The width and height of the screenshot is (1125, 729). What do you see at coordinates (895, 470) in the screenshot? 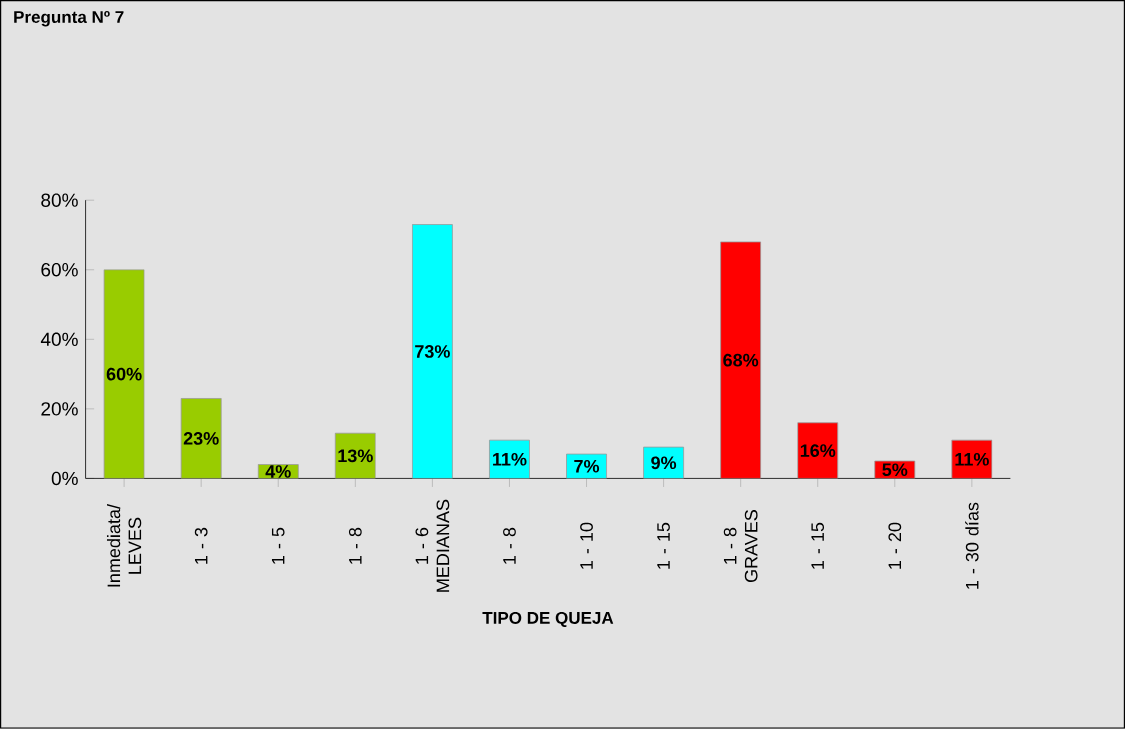
I see `data-label: 5%` at bounding box center [895, 470].